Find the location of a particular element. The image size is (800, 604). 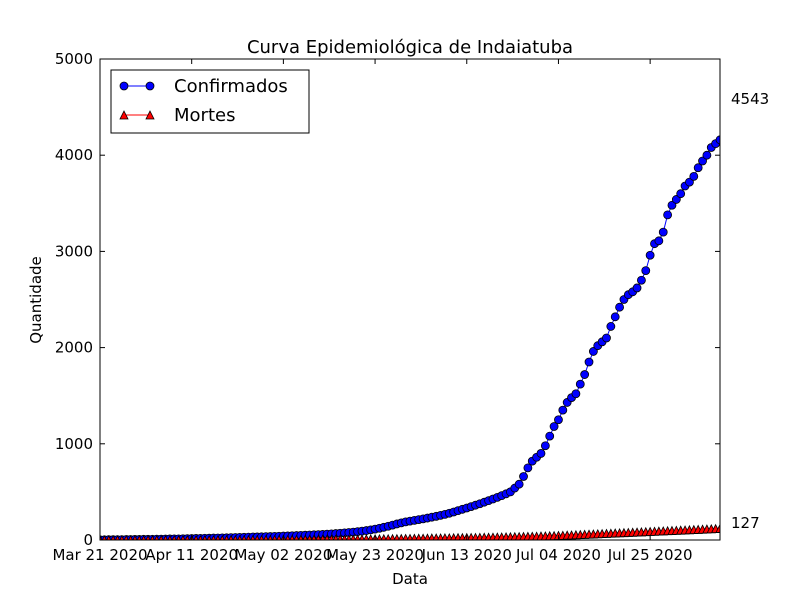

x-tick-label: Jun 13 2020 is located at coordinates (466, 555).